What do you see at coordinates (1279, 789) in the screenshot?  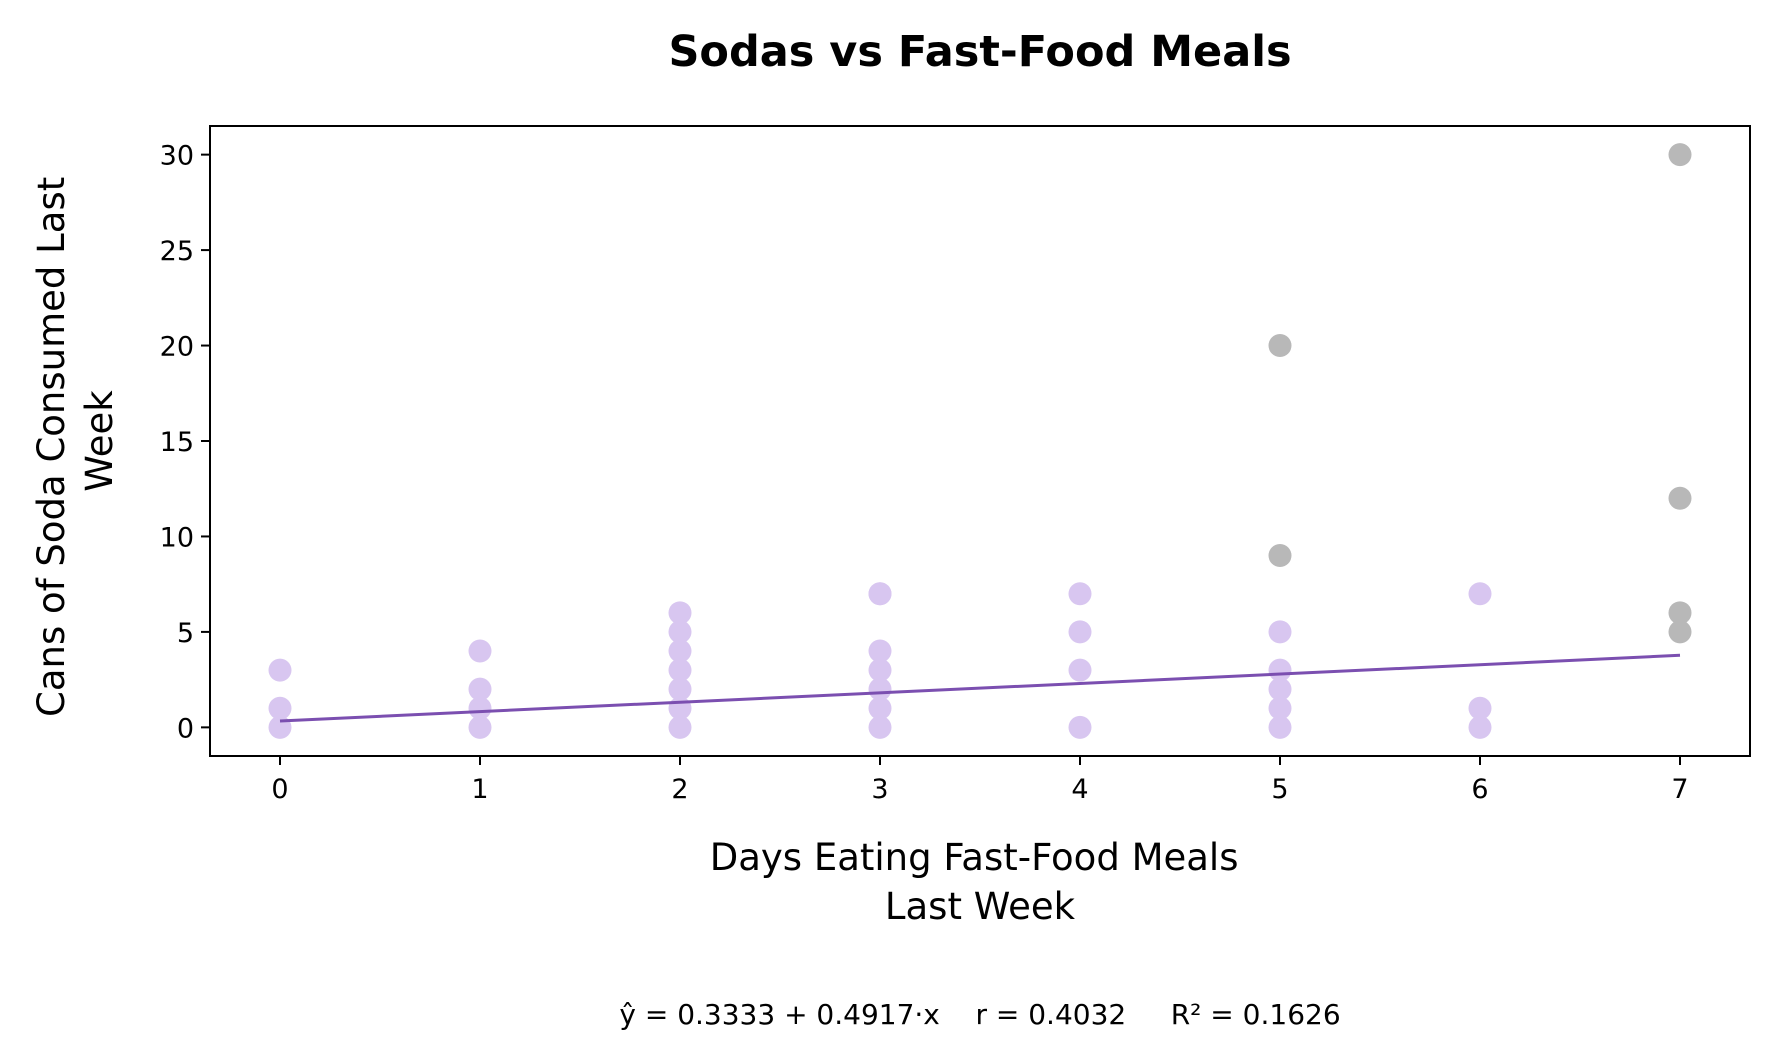 I see `x-tick-label: 5` at bounding box center [1279, 789].